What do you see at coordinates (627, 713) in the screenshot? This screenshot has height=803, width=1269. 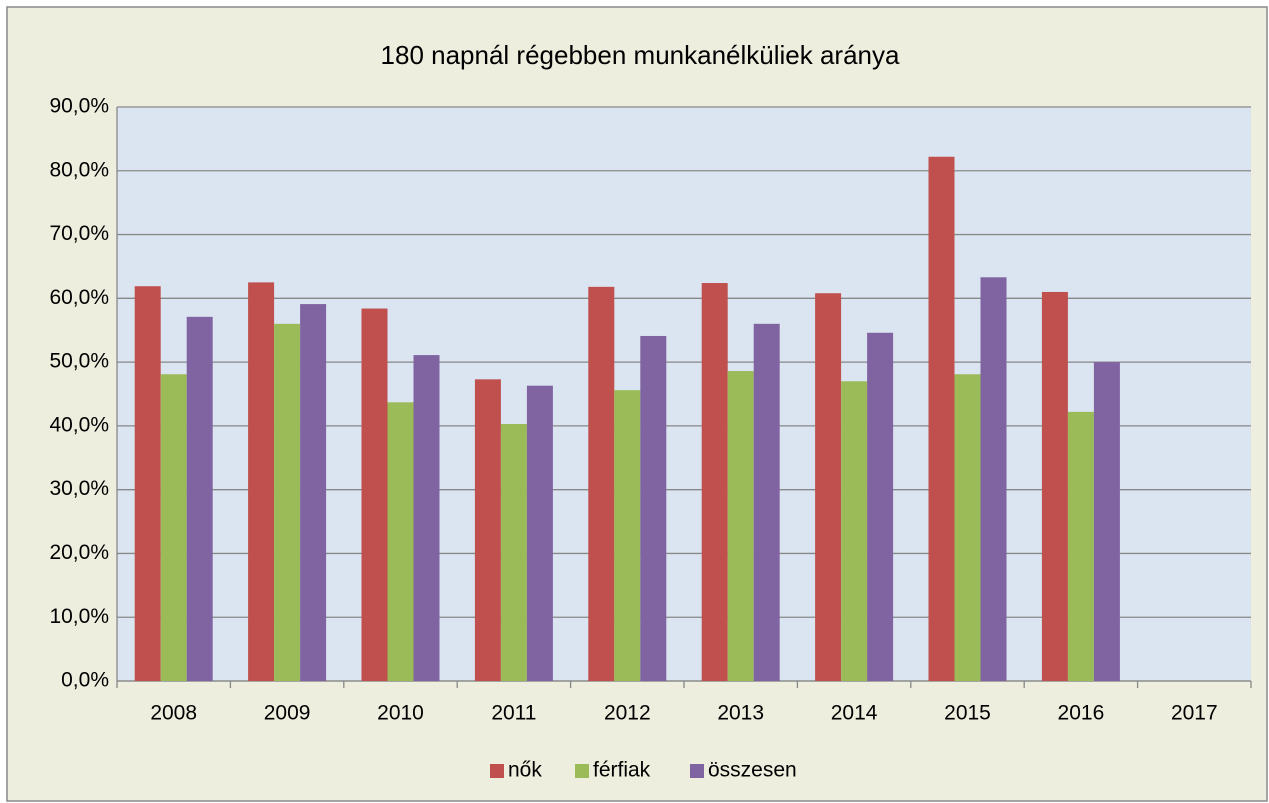 I see `x-tick-label: 2012` at bounding box center [627, 713].